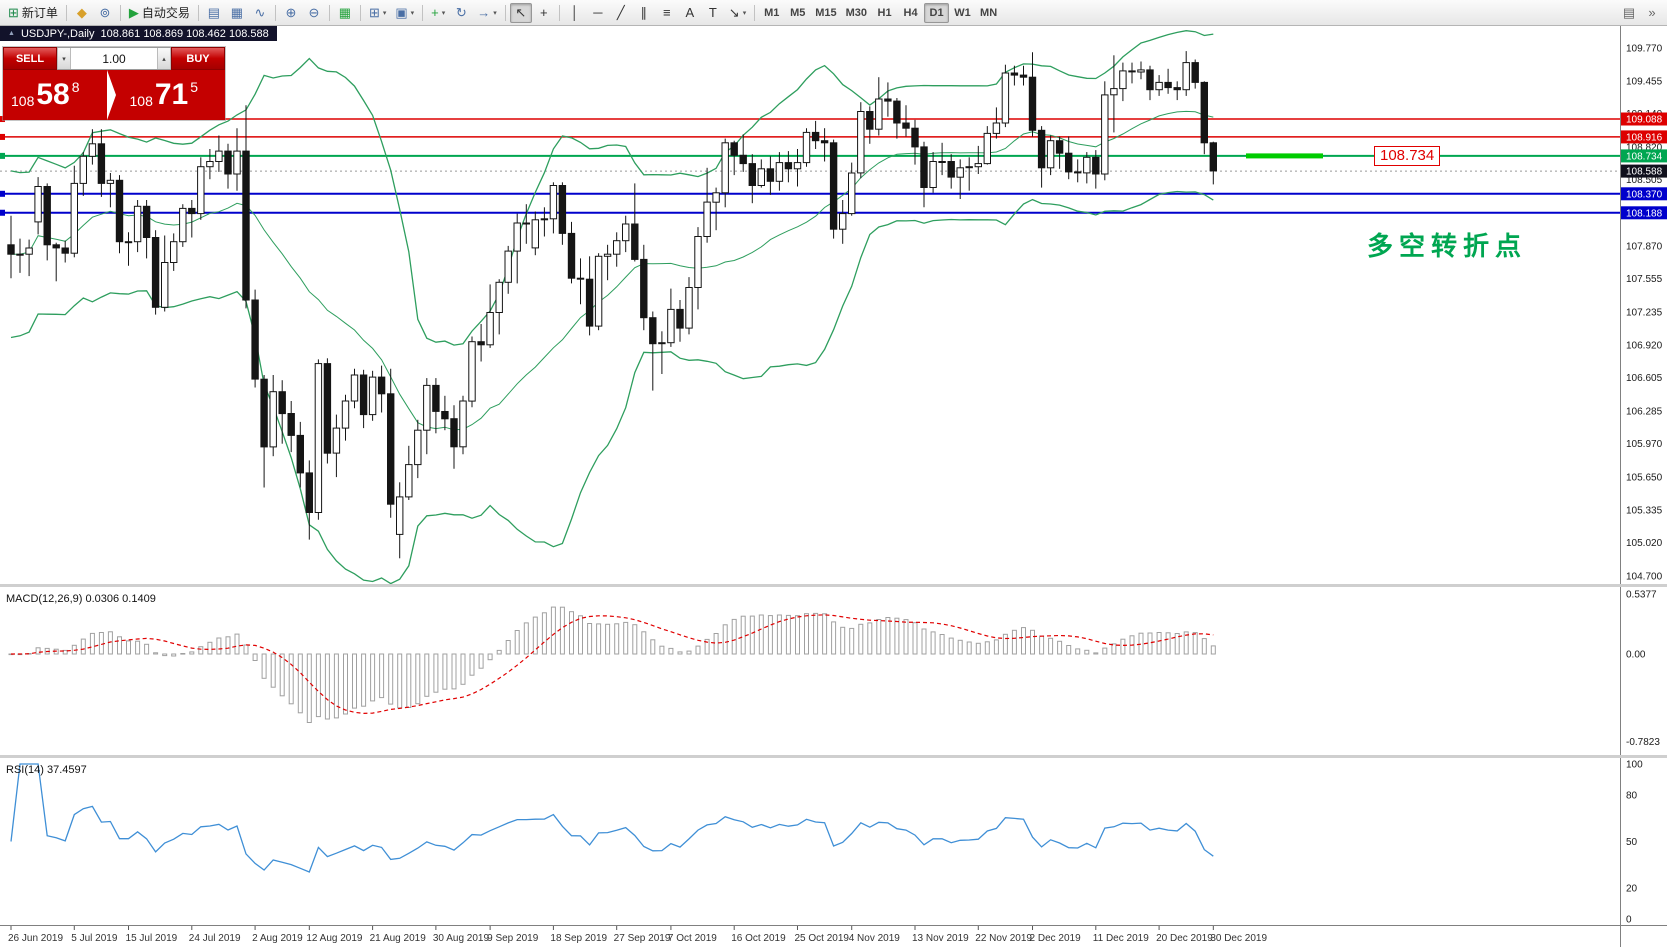 Image resolution: width=1667 pixels, height=947 pixels. Describe the element at coordinates (1184, 938) in the screenshot. I see `date-label: 20 Dec 2019` at that location.